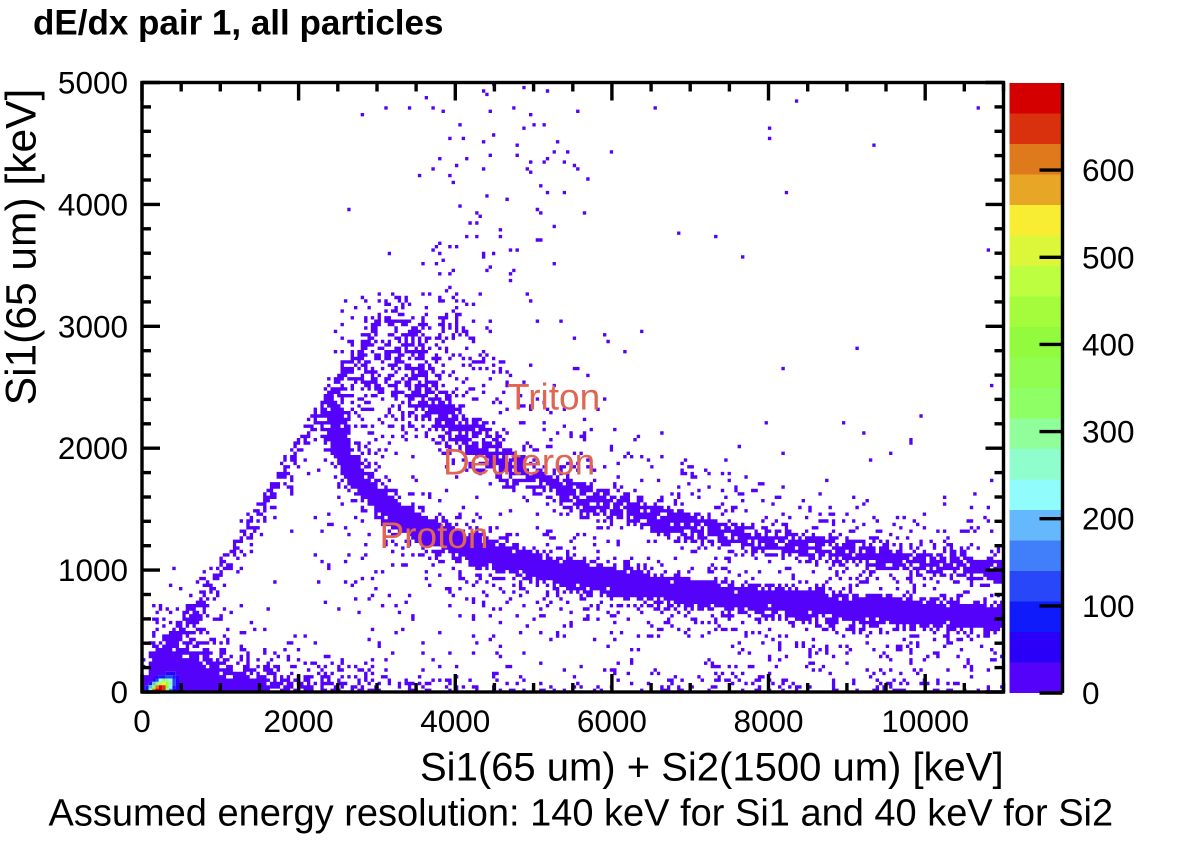 This screenshot has width=1181, height=847. Describe the element at coordinates (612, 721) in the screenshot. I see `svg-text: 6000` at that location.